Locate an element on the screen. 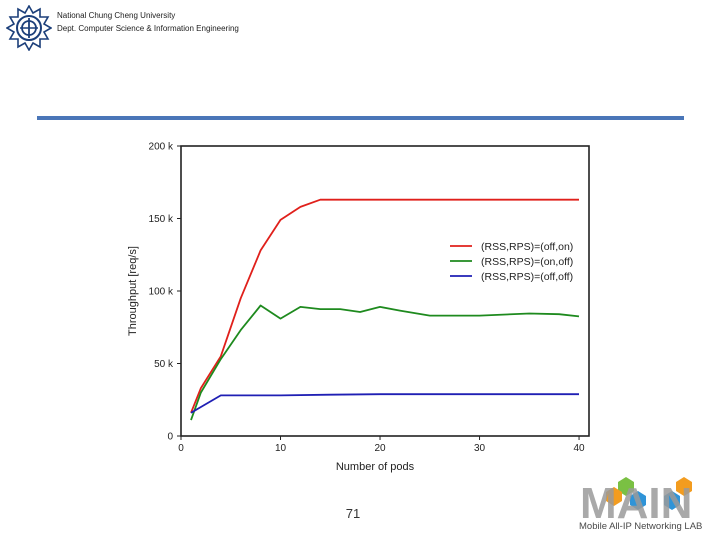 Image resolution: width=720 pixels, height=540 pixels. university-seal-icon is located at coordinates (29, 28).